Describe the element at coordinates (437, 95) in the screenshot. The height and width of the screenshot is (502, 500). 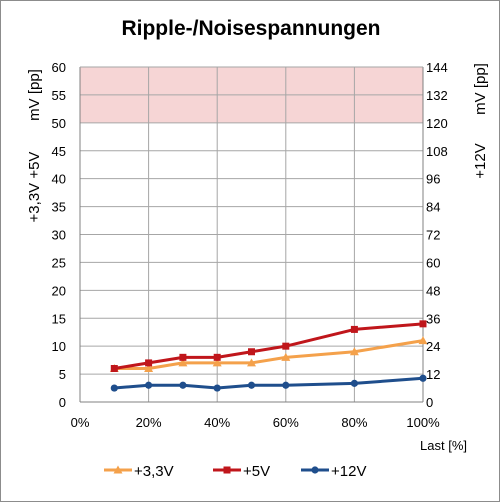
I see `y-tick-right-label: 132` at that location.